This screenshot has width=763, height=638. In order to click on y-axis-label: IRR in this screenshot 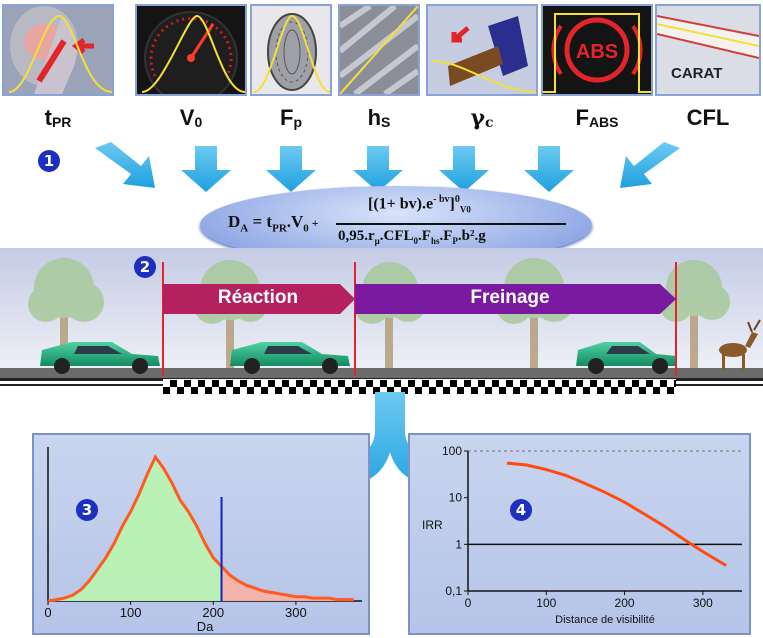, I will do `click(432, 525)`.